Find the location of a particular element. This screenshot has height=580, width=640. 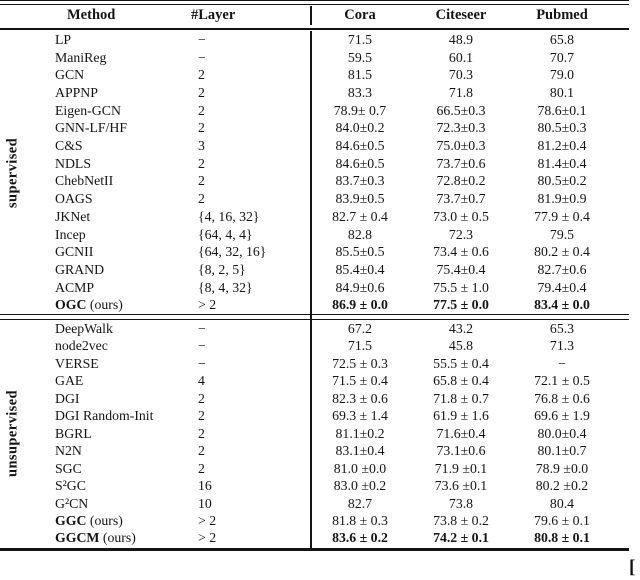

layer-cell: 10 is located at coordinates (205, 503).